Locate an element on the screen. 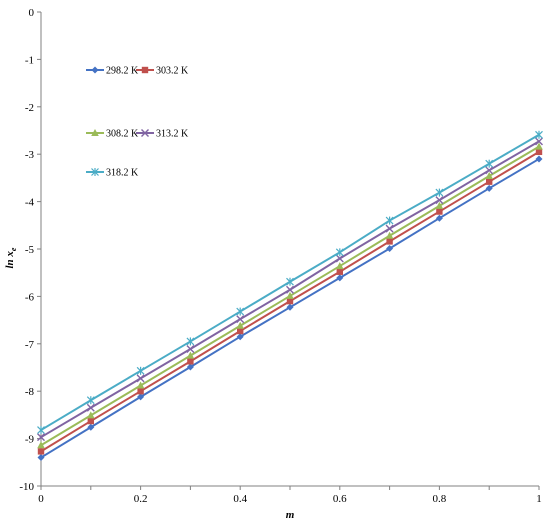 The width and height of the screenshot is (550, 524). legend-item: 298.2 K is located at coordinates (112, 71).